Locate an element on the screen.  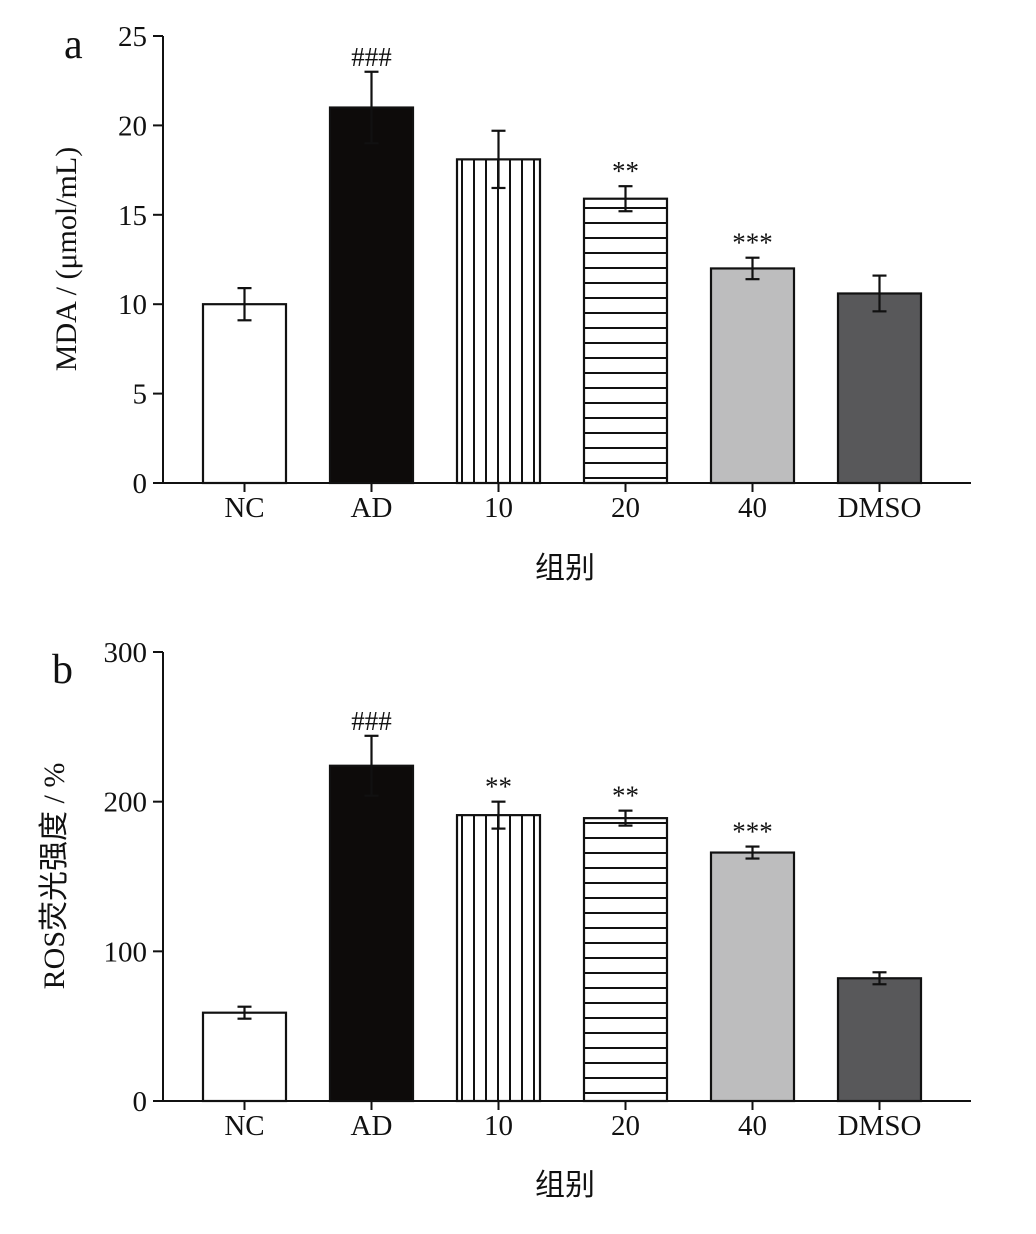
y-tick-label: 15 is located at coordinates (132, 216).